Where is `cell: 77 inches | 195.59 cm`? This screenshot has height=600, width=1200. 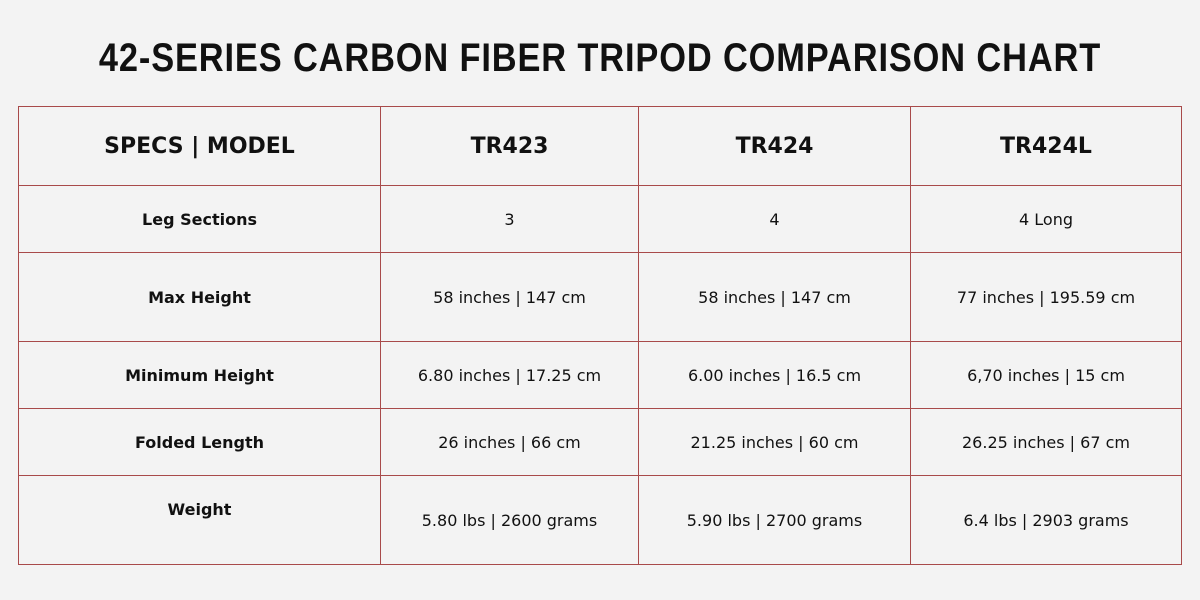 cell: 77 inches | 195.59 cm is located at coordinates (1046, 297).